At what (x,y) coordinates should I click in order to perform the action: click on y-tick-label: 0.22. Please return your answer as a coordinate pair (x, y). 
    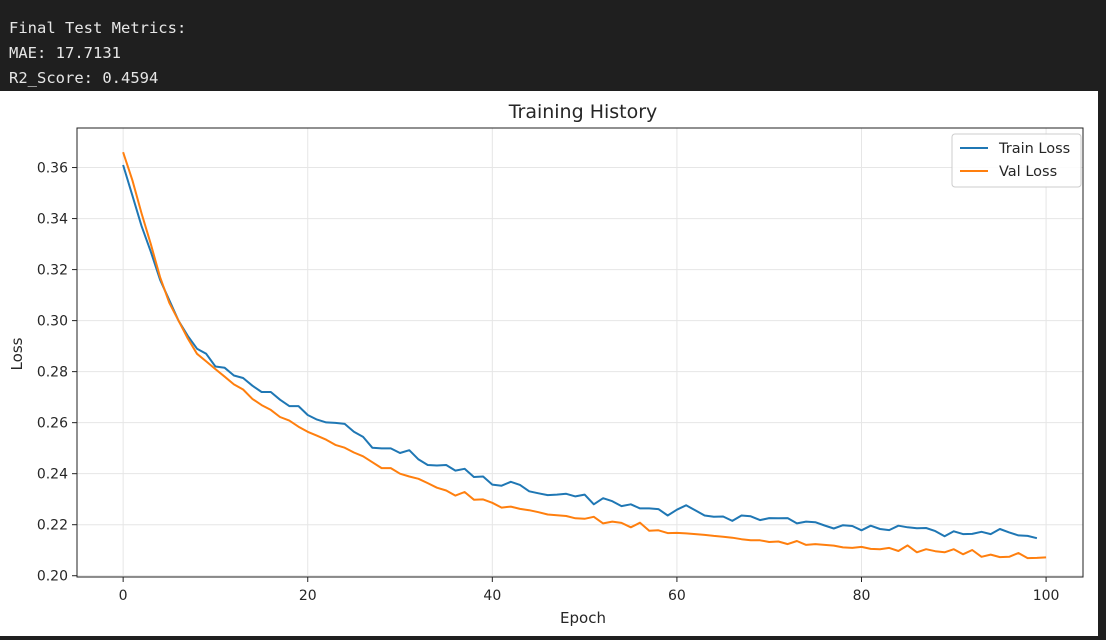
    Looking at the image, I should click on (52, 526).